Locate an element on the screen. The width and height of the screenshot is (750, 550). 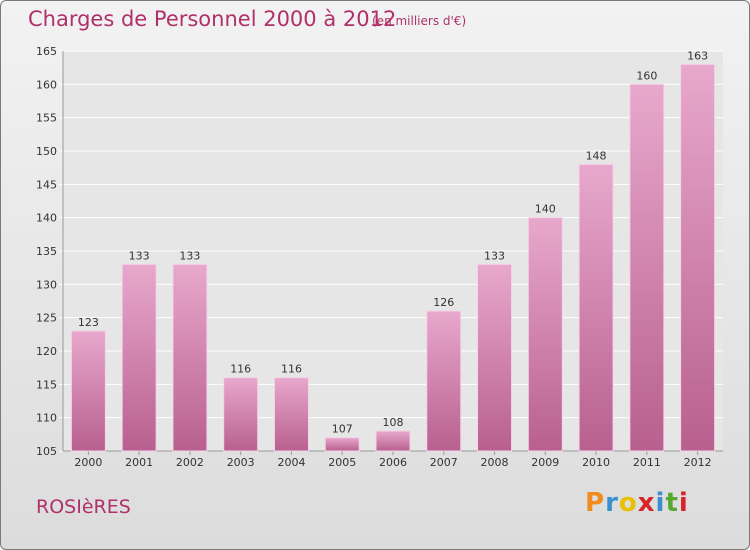
bar-2000 is located at coordinates (88, 391).